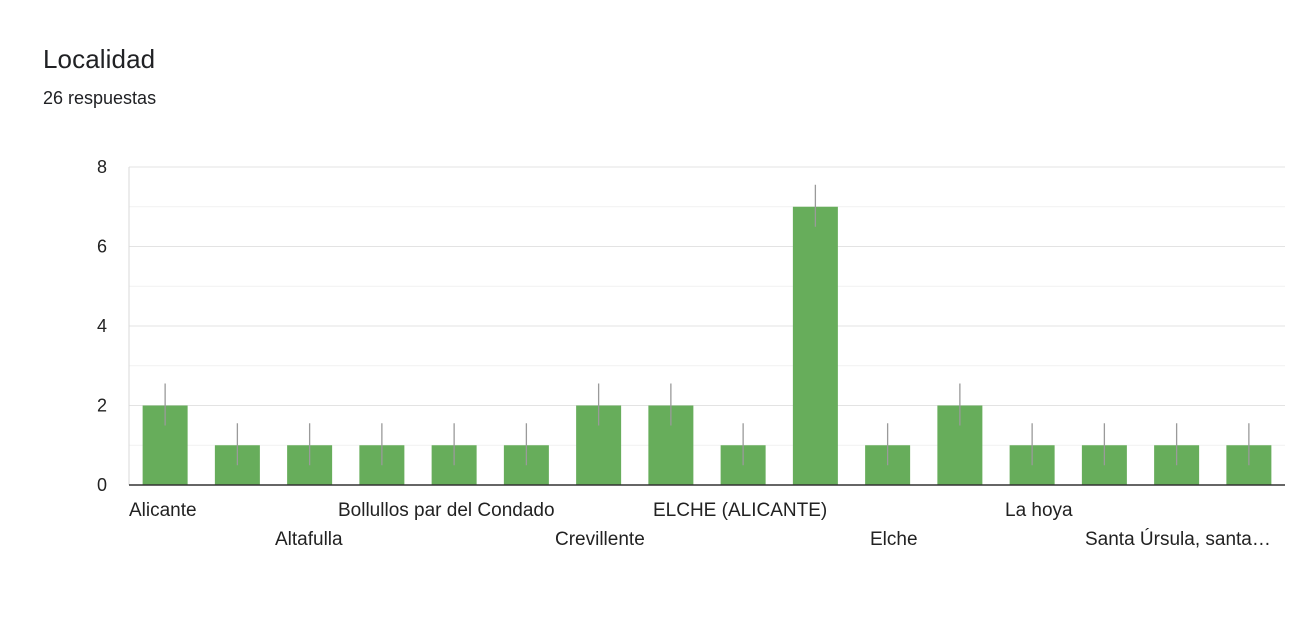  Describe the element at coordinates (102, 247) in the screenshot. I see `y-tick-label: 6` at that location.